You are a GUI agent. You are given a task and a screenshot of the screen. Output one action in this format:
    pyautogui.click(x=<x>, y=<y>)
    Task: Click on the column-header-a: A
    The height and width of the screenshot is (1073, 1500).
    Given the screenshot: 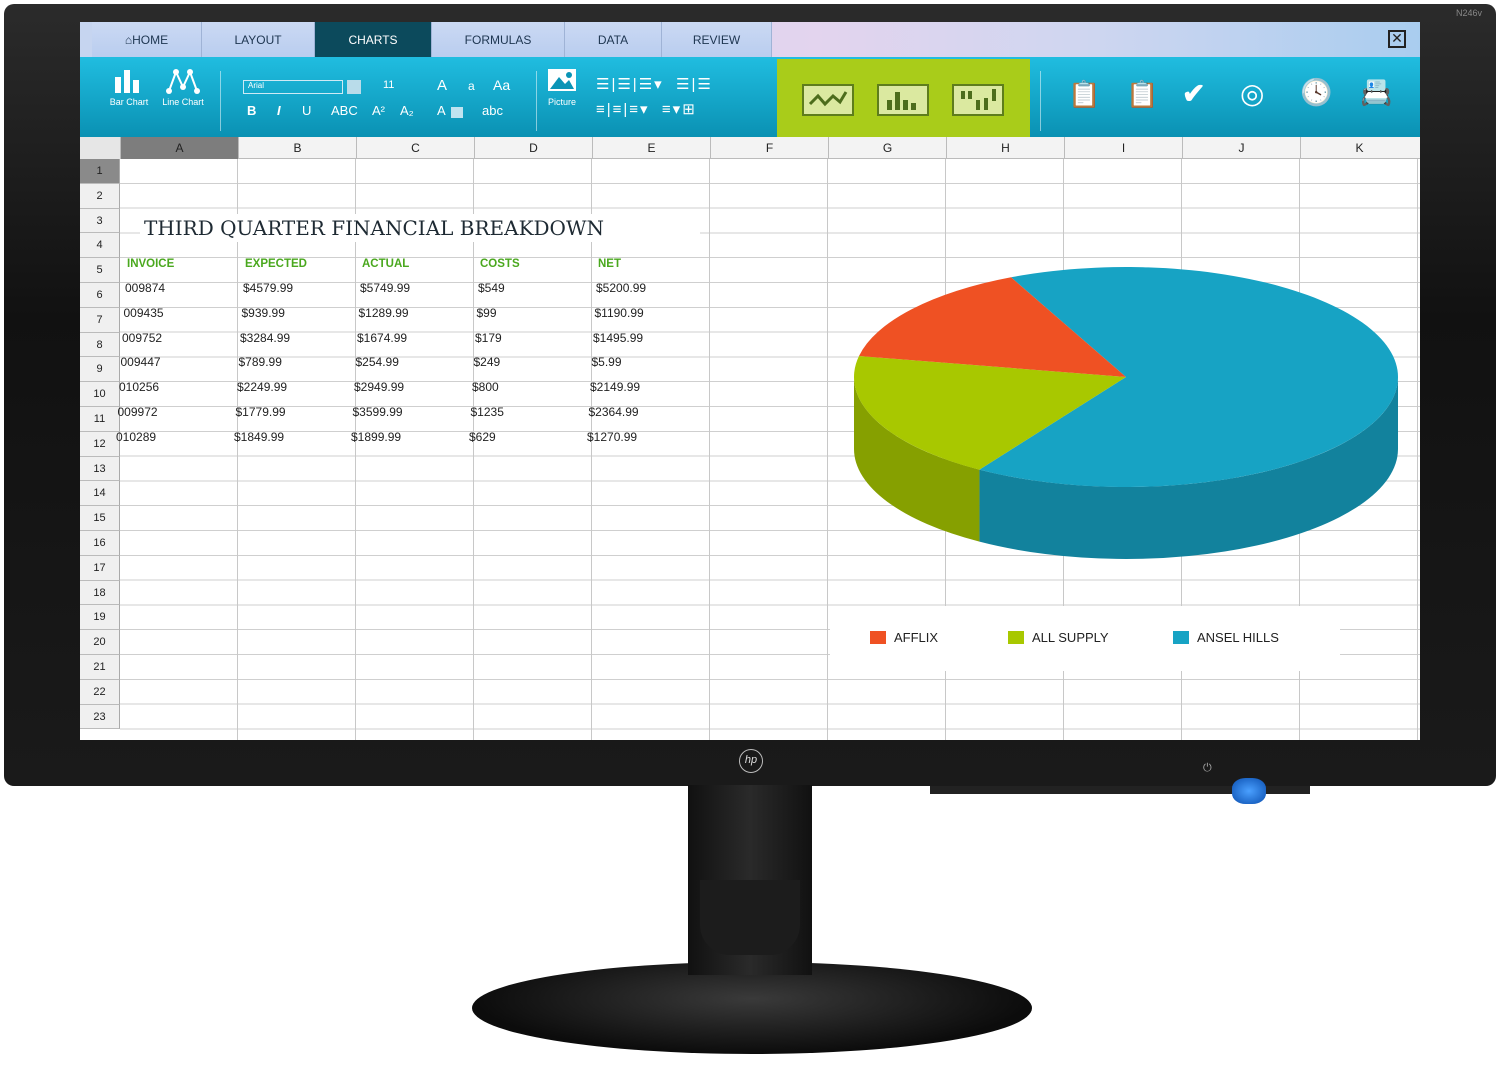 What is the action you would take?
    pyautogui.click(x=179, y=148)
    